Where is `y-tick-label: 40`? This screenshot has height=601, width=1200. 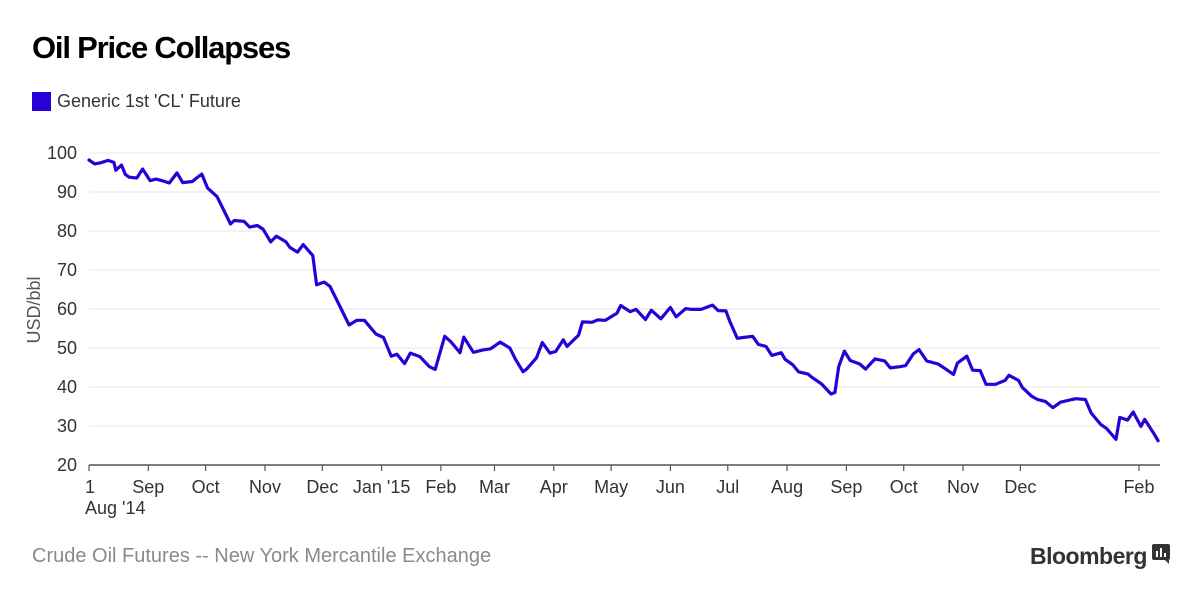 y-tick-label: 40 is located at coordinates (67, 387).